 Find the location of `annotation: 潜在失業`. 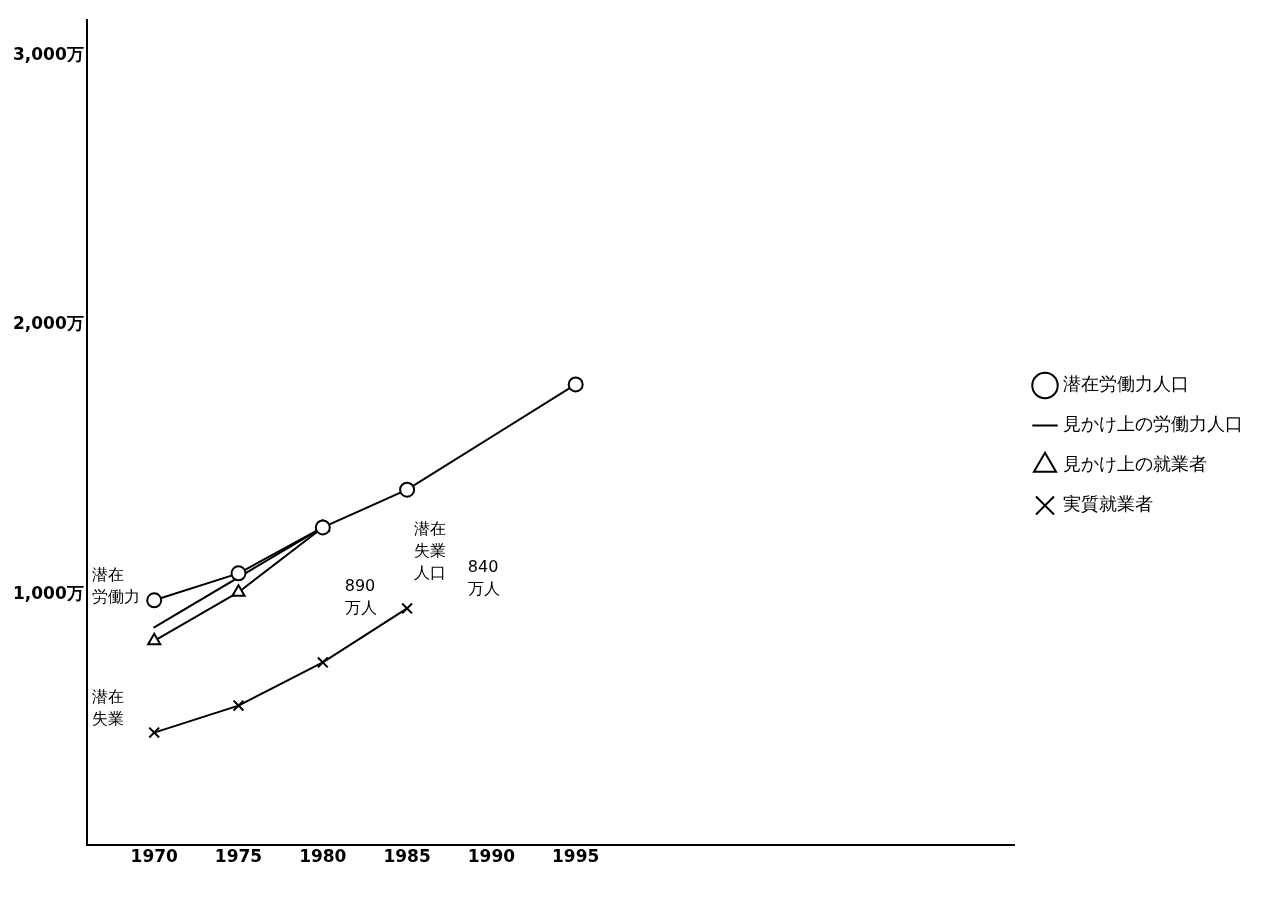

annotation: 潜在失業 is located at coordinates (107, 707).